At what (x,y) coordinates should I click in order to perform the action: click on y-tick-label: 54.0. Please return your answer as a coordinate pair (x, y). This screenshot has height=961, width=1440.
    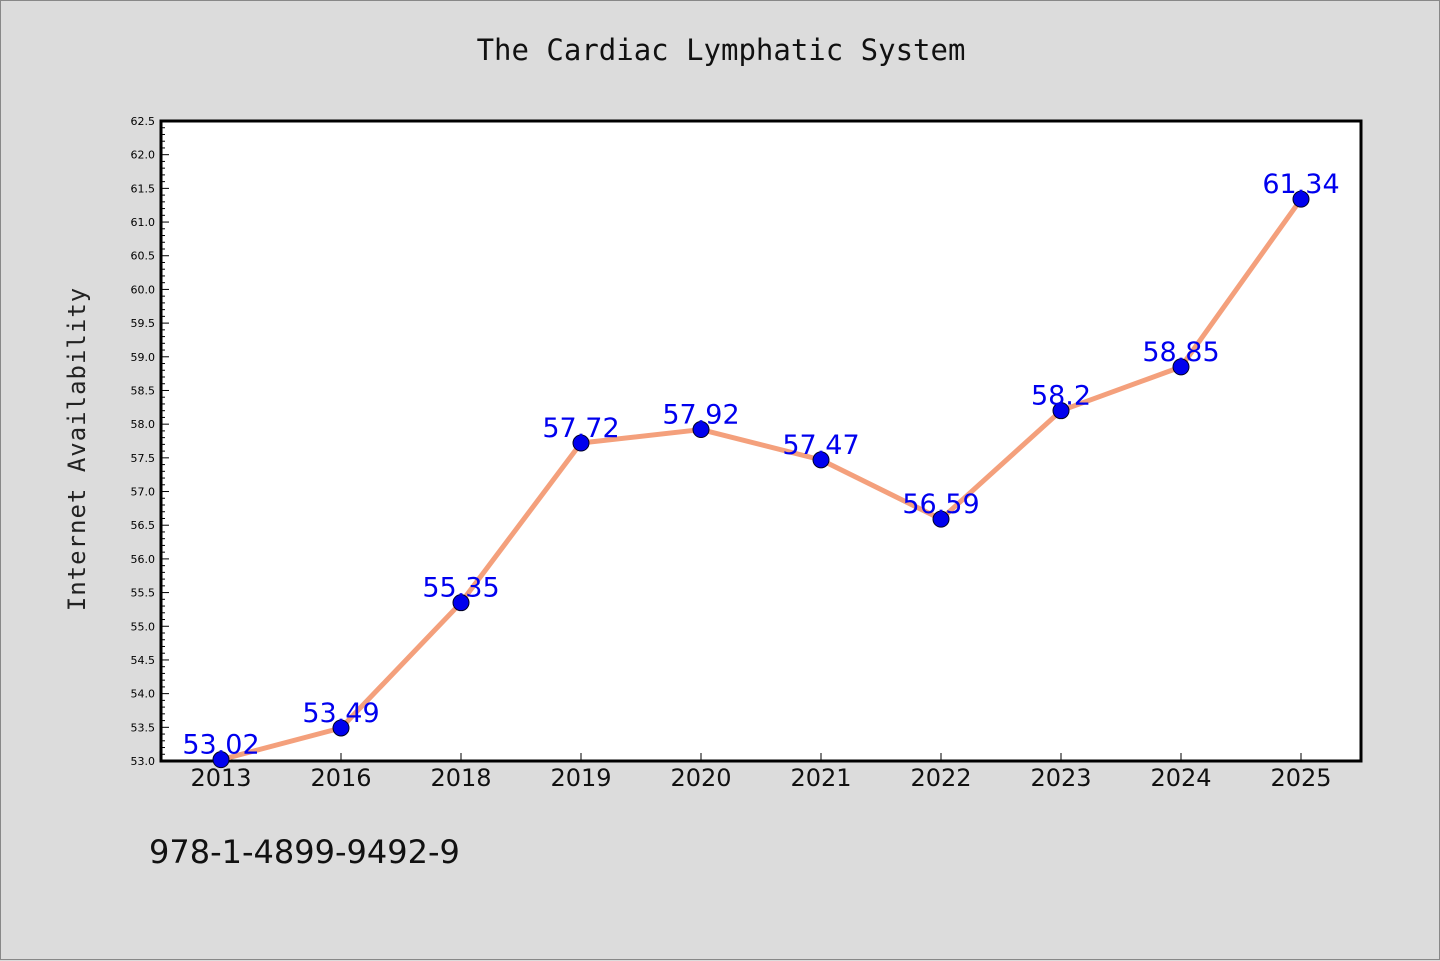
    Looking at the image, I should click on (143, 694).